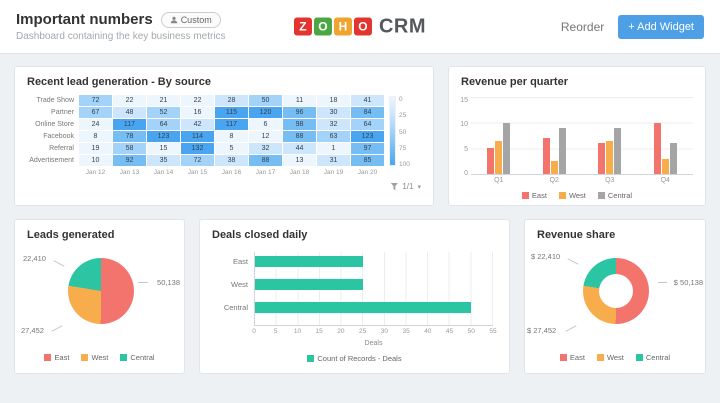  I want to click on legend-label: Central, so click(142, 357).